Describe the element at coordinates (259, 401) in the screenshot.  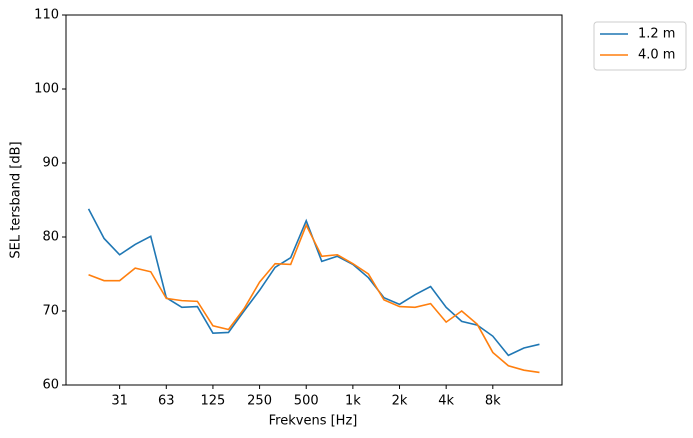
I see `x-tick-label: 250` at that location.